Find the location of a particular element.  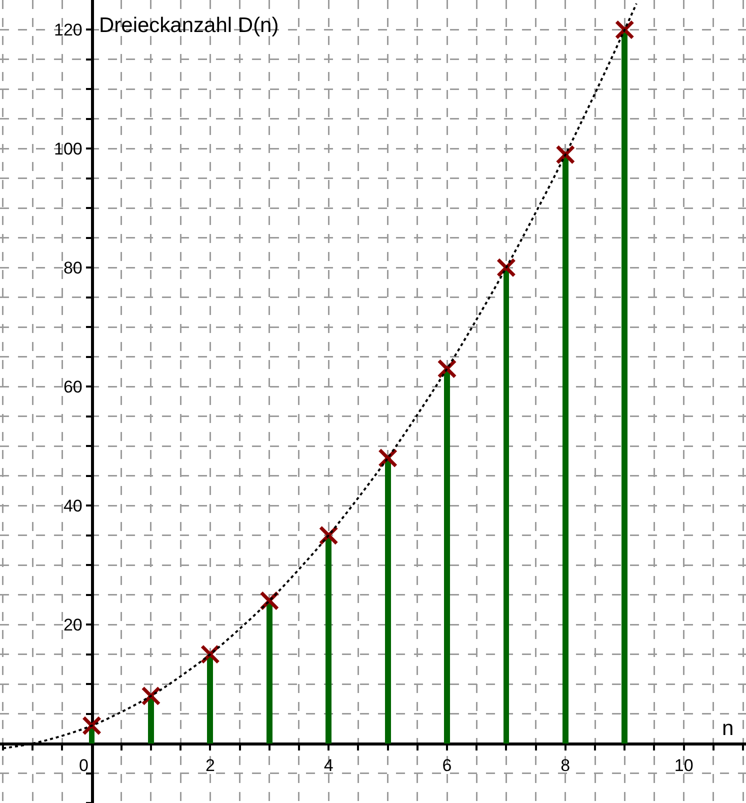

y-tick-label: 60 is located at coordinates (72, 387).